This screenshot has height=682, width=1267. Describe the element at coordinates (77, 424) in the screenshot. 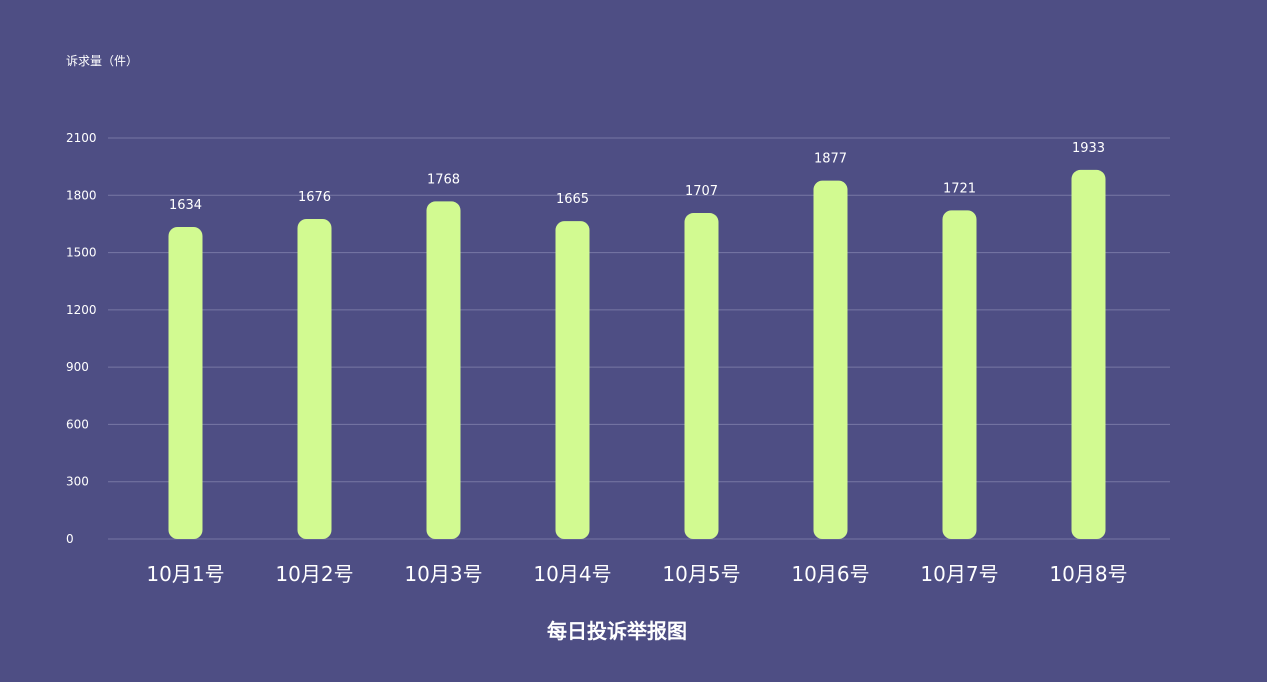

I see `y-tick-label: 600` at that location.